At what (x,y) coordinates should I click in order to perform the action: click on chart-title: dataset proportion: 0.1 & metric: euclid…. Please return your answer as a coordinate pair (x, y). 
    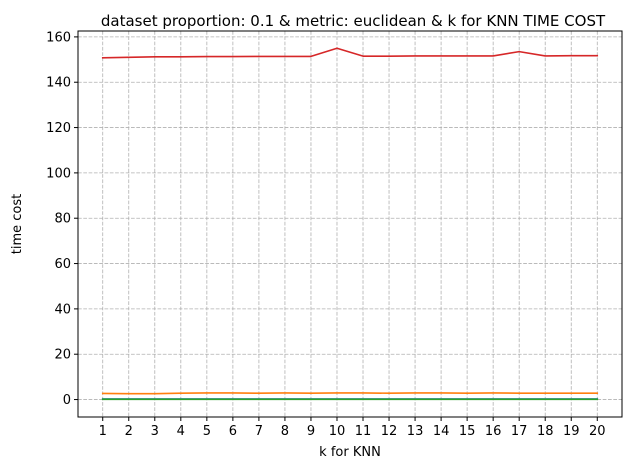
    Looking at the image, I should click on (353, 21).